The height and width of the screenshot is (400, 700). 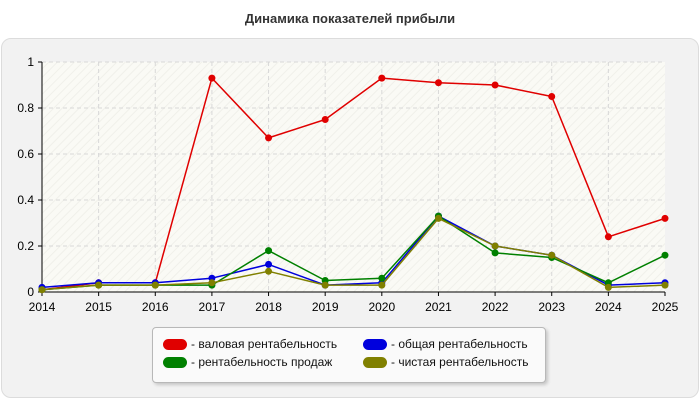 What do you see at coordinates (175, 362) in the screenshot?
I see `legend-swatch-sales-margin` at bounding box center [175, 362].